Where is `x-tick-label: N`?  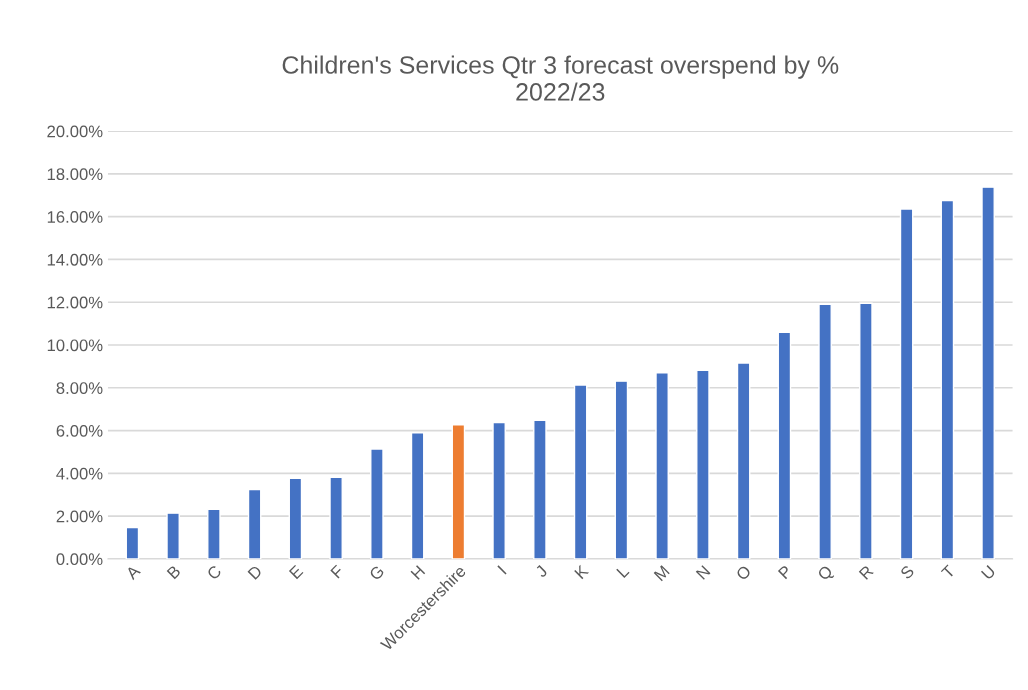
x-tick-label: N is located at coordinates (703, 572).